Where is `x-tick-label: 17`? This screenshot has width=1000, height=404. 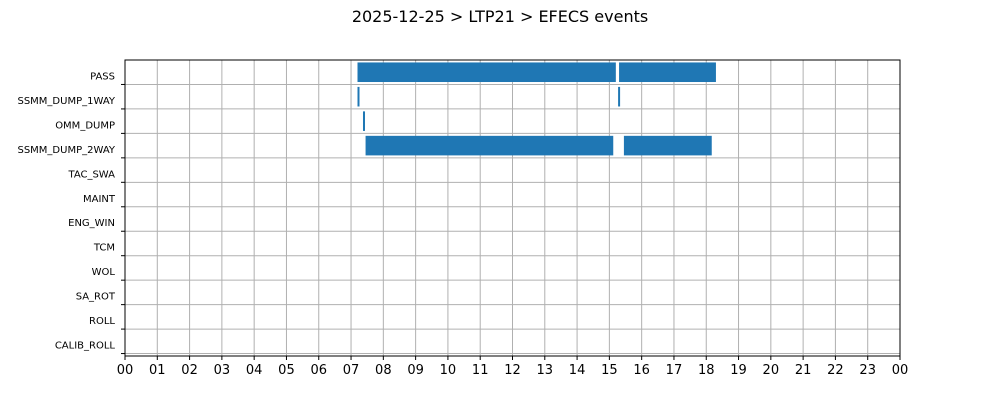
x-tick-label: 17 is located at coordinates (674, 370).